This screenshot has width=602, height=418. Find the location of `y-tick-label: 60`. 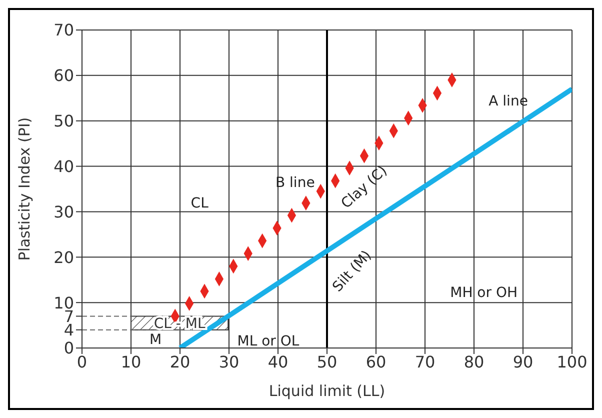

y-tick-label: 60 is located at coordinates (64, 76).